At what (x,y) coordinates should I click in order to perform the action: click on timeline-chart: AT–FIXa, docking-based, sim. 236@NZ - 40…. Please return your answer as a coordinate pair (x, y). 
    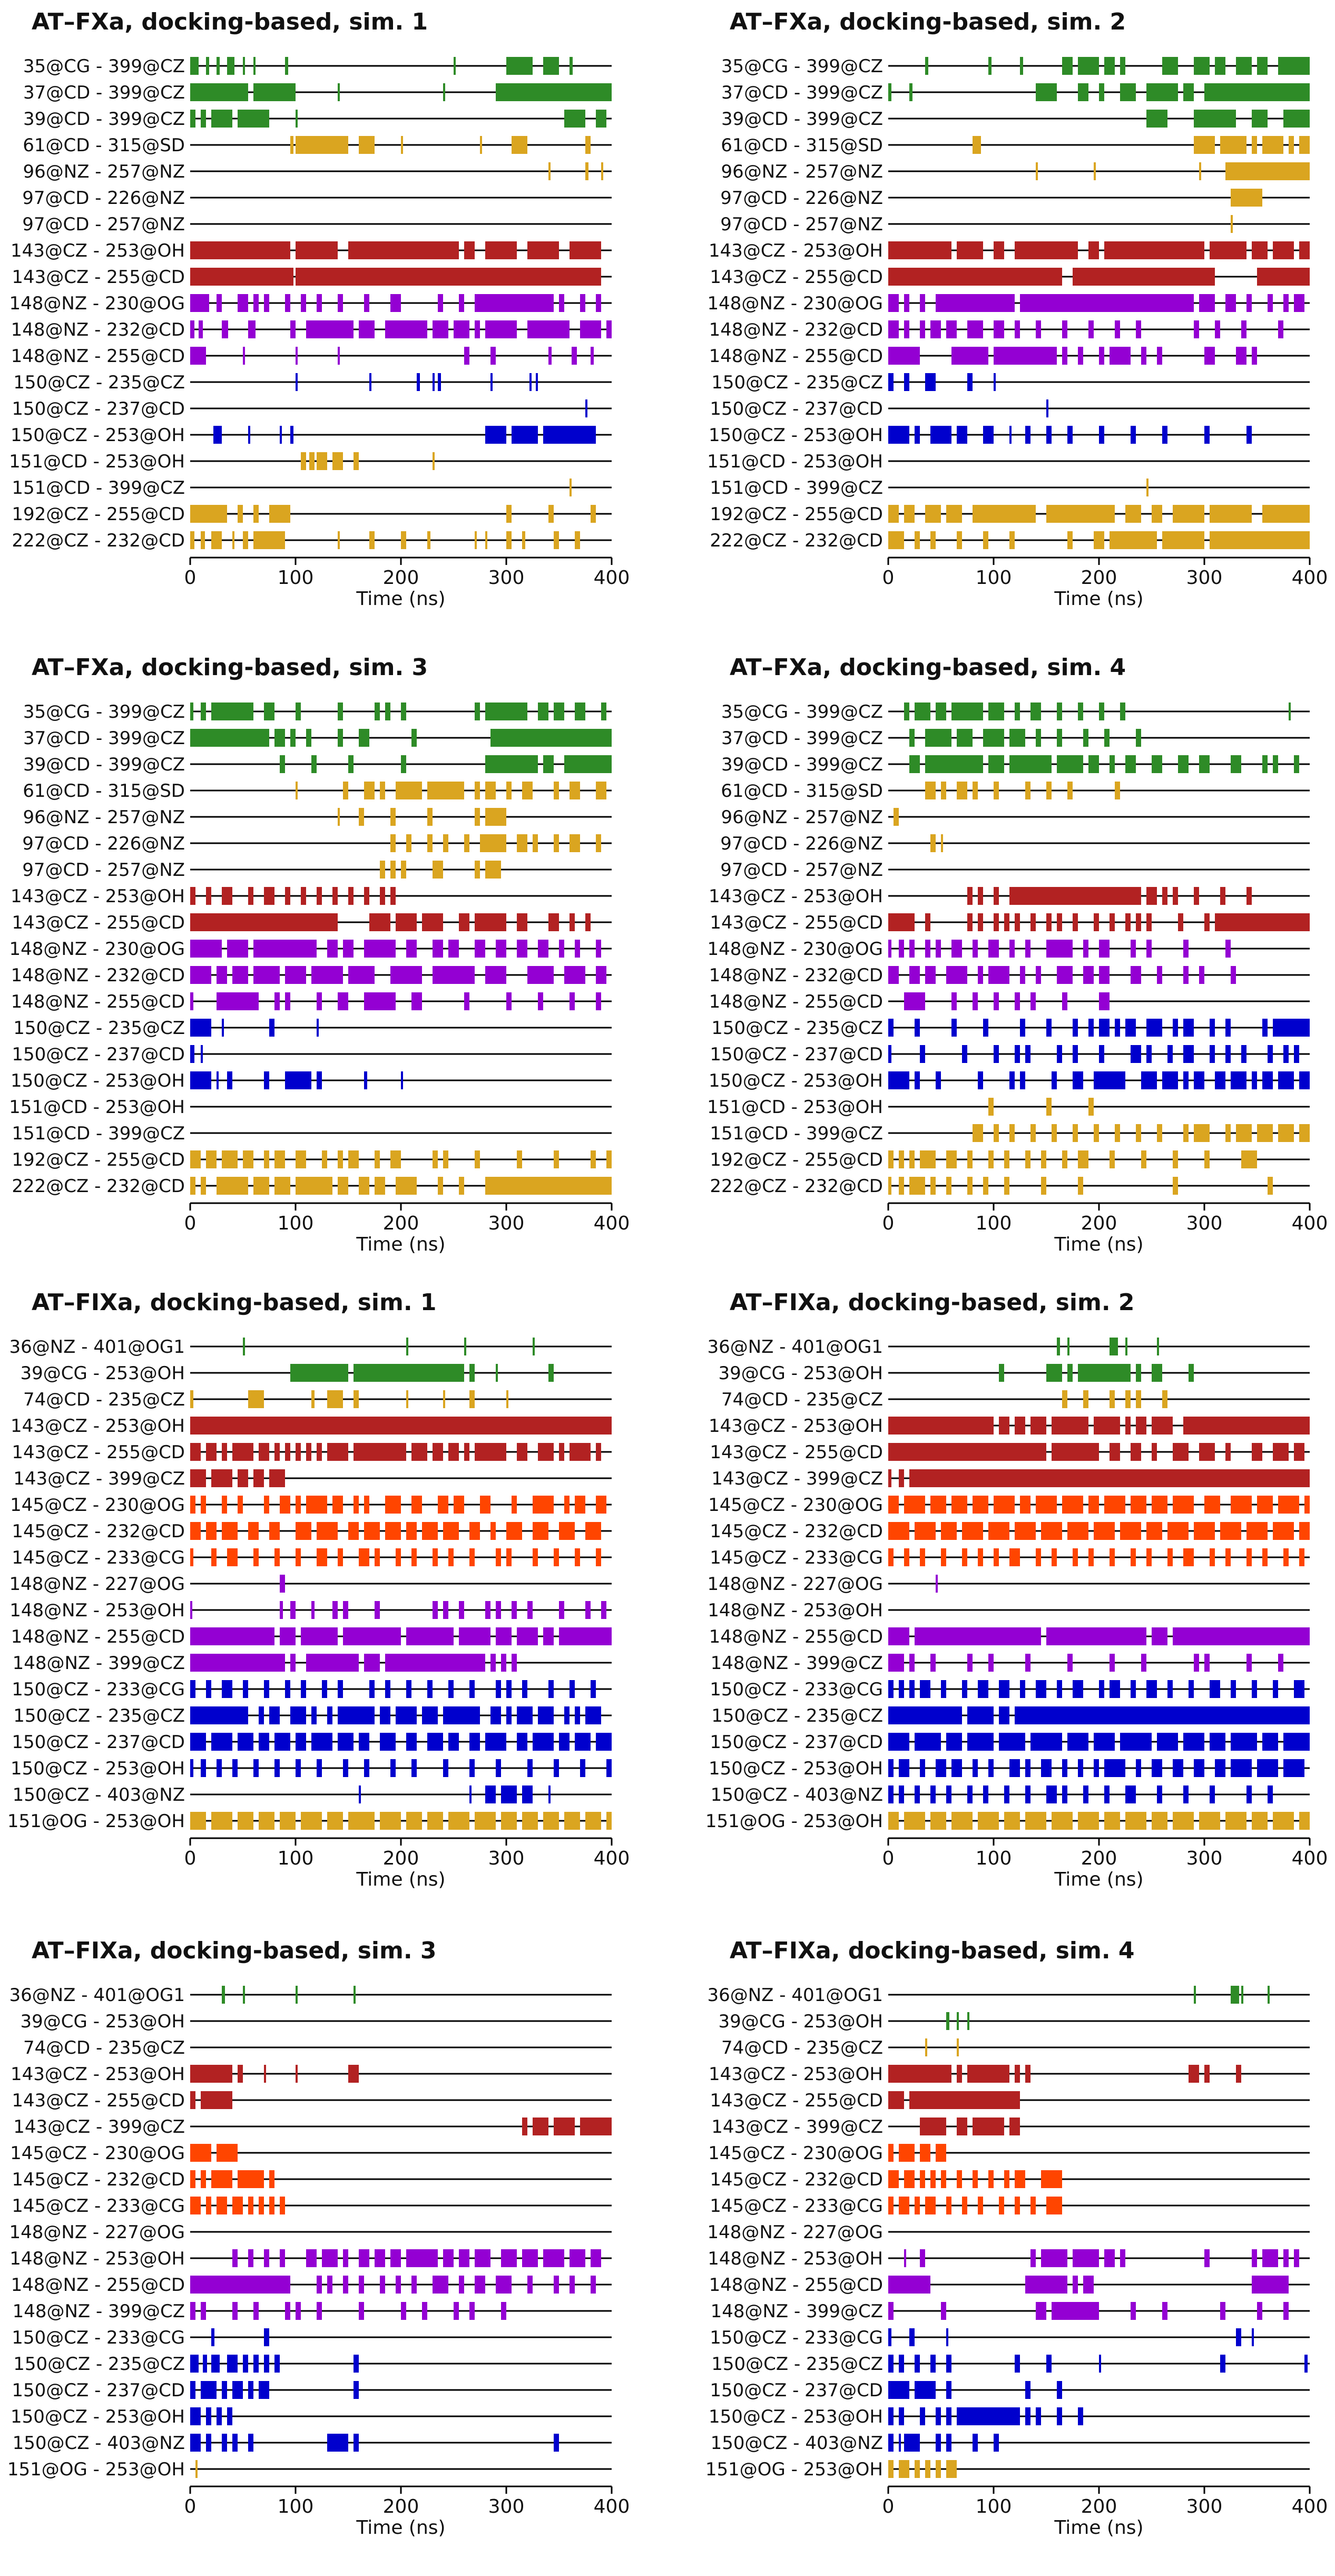
    Looking at the image, I should click on (1016, 1589).